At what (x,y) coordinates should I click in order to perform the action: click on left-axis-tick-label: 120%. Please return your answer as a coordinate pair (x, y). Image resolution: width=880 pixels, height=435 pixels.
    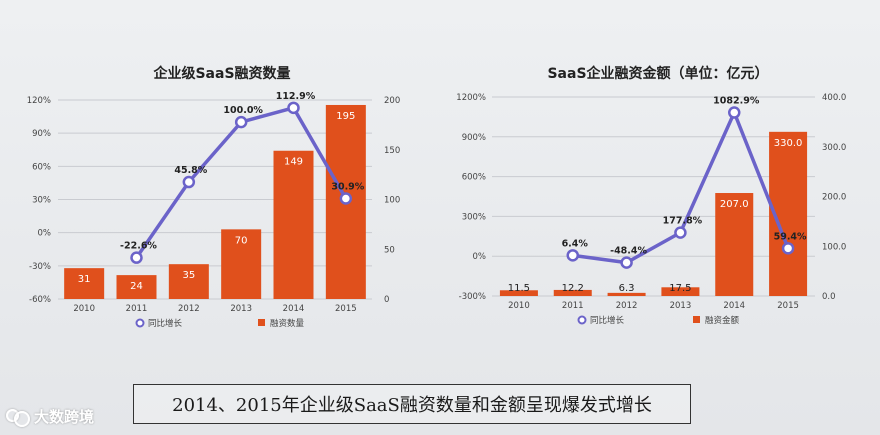
    Looking at the image, I should click on (39, 101).